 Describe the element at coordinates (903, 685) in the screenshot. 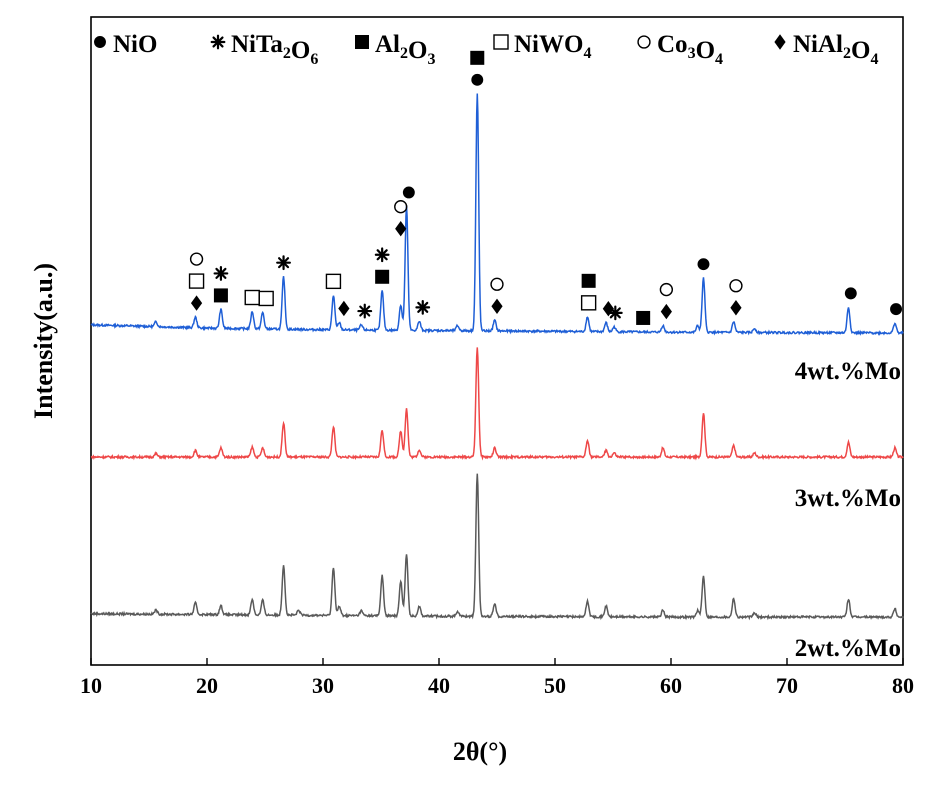

I see `x-tick-label: 80` at that location.